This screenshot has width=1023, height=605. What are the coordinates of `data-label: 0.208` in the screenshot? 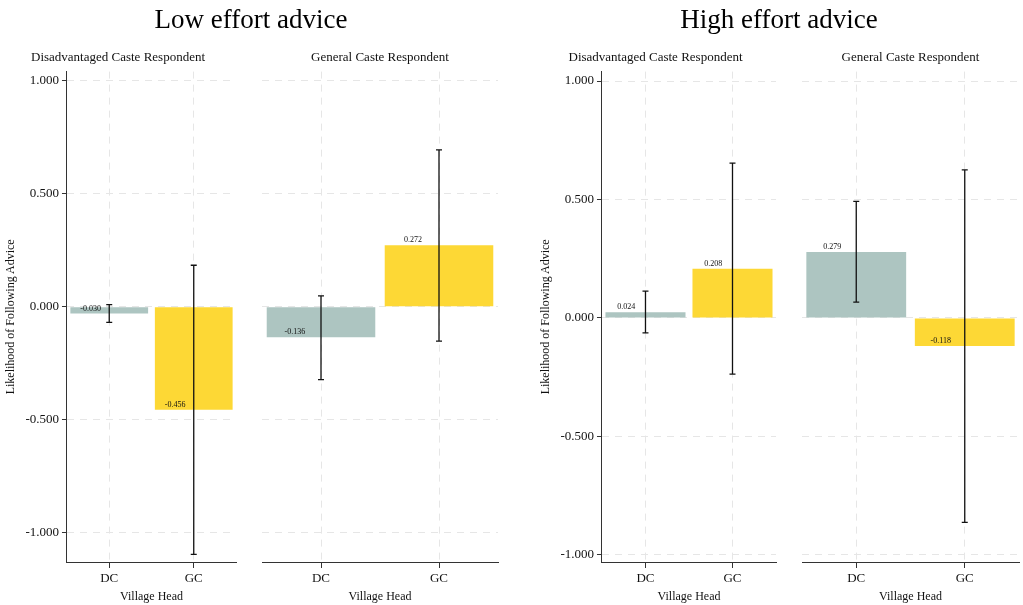 It's located at (713, 263).